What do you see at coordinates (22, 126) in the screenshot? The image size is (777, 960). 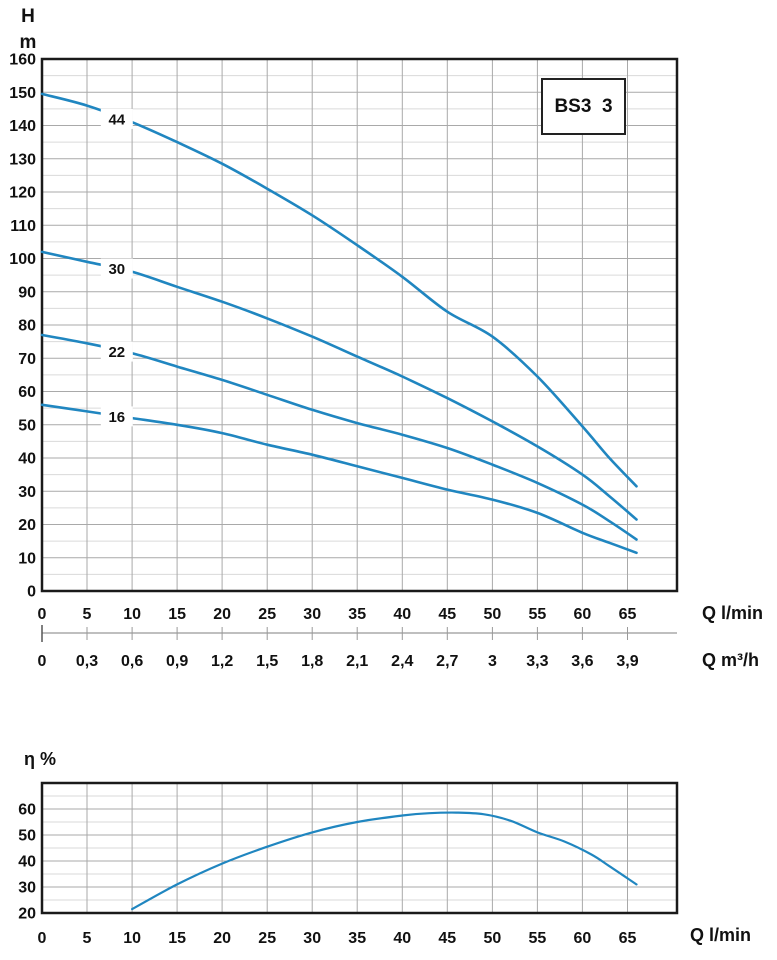 I see `head-y-tick-label: 140` at bounding box center [22, 126].